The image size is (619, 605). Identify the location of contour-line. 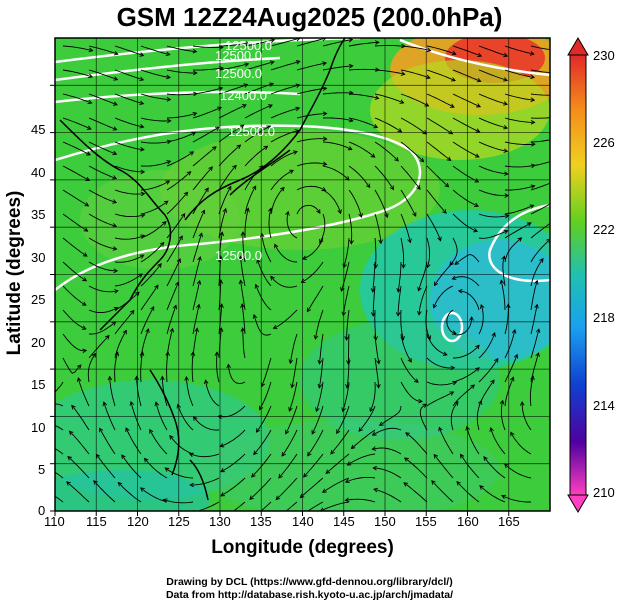
(168, 69).